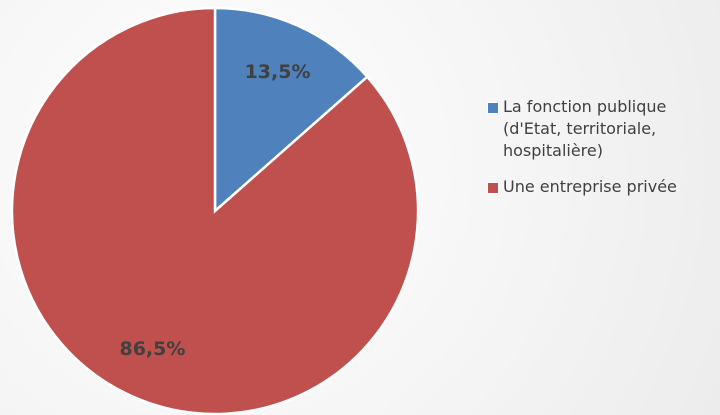 This screenshot has width=720, height=415. I want to click on data-label: 86,5%, so click(152, 349).